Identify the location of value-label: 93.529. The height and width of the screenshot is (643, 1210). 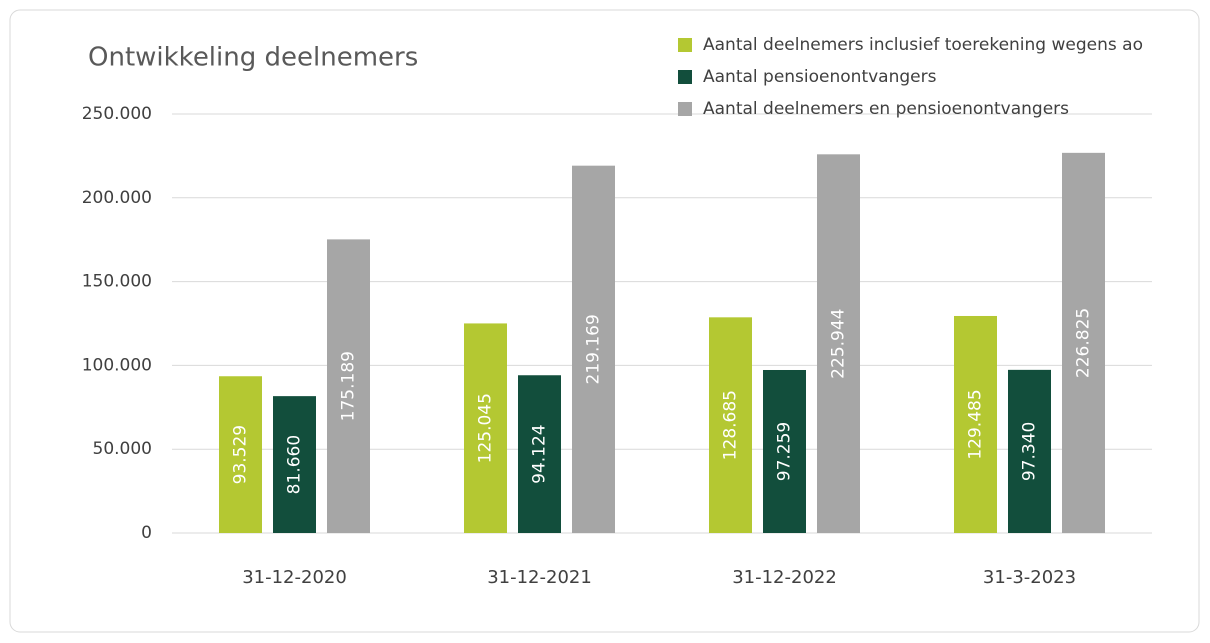
(241, 454).